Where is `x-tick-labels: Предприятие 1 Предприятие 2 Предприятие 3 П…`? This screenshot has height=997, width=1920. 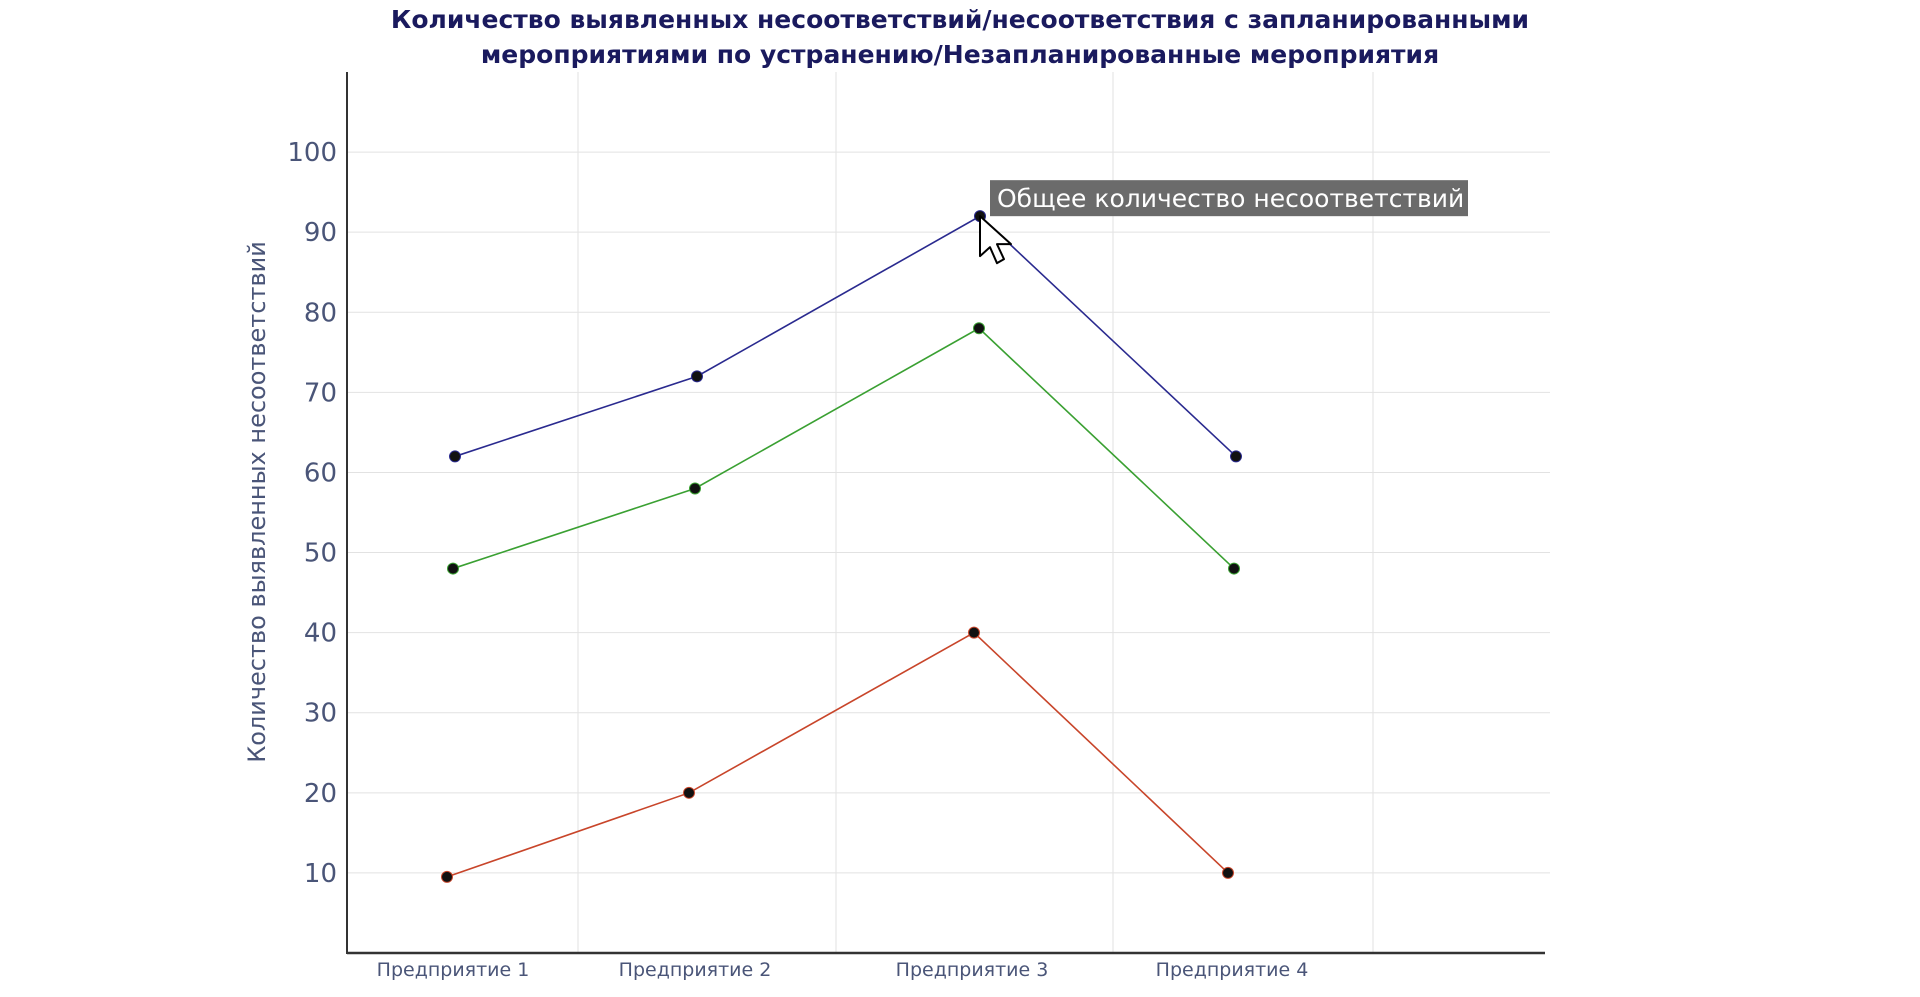
x-tick-labels: Предприятие 1 Предприятие 2 Предприятие 3 П… is located at coordinates (843, 970).